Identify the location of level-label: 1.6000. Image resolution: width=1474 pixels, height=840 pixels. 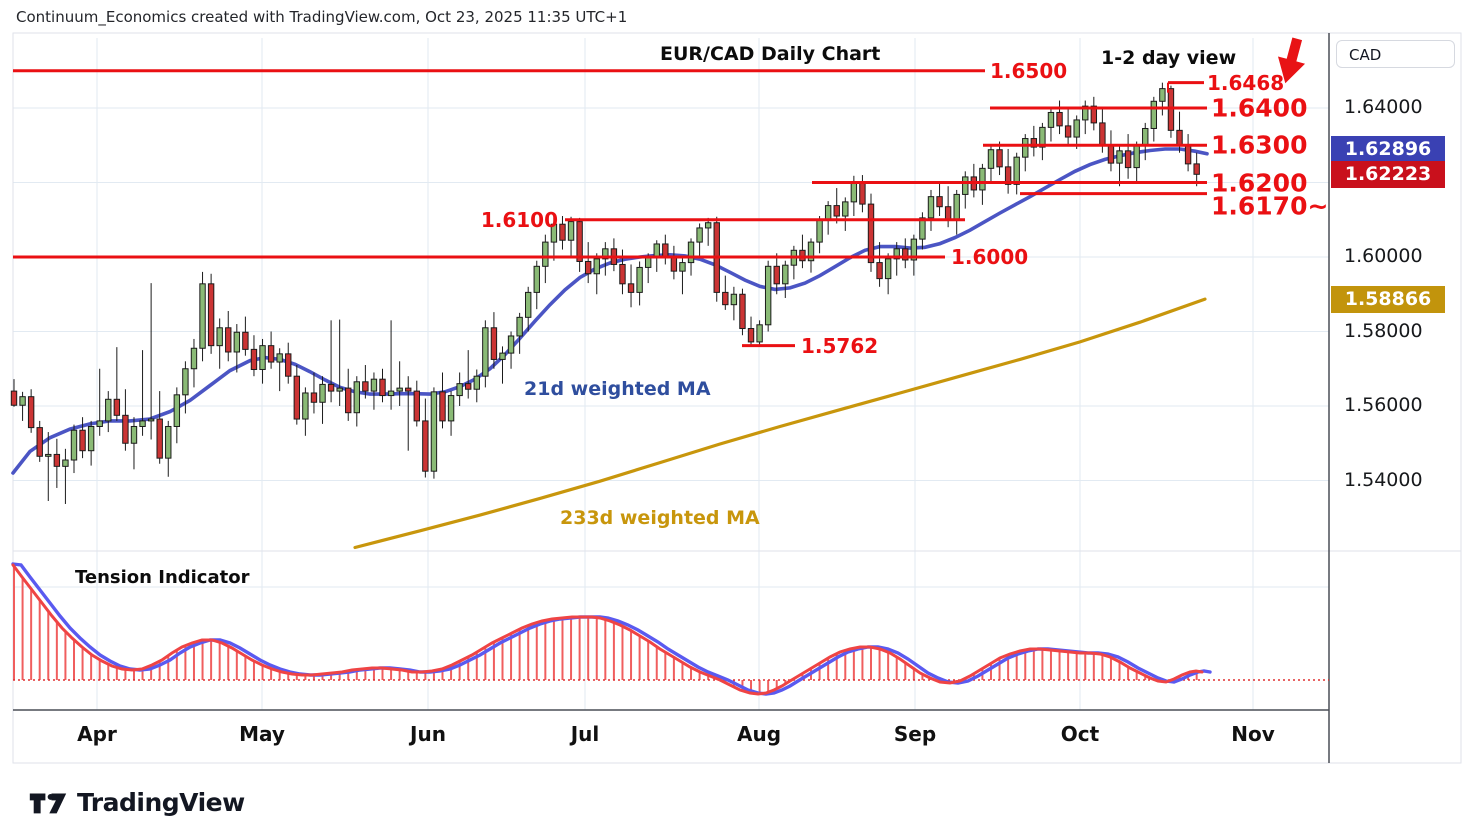
(990, 257).